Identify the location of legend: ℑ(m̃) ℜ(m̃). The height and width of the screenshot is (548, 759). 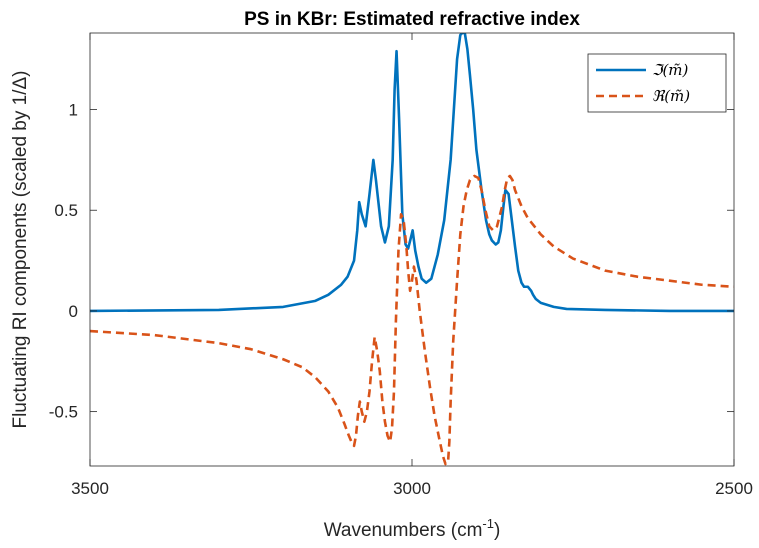
(657, 83).